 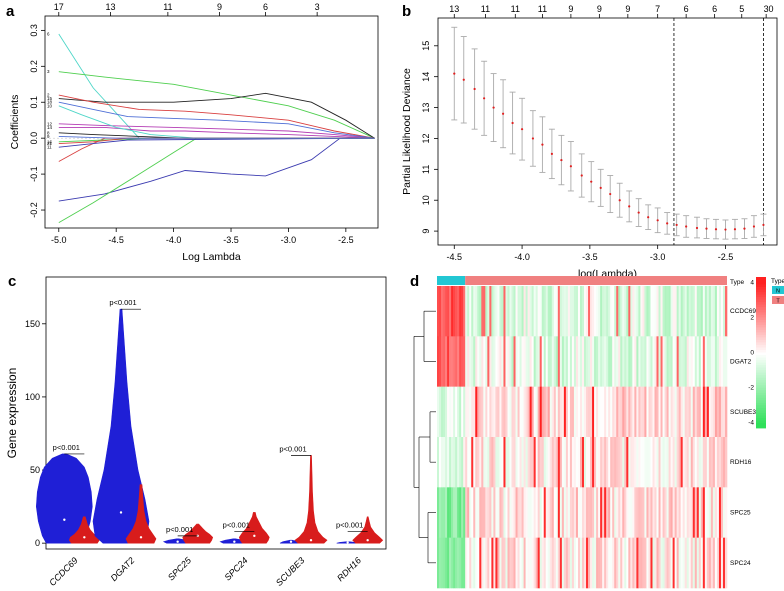 What do you see at coordinates (778, 300) in the screenshot?
I see `legend-swatch-tumor` at bounding box center [778, 300].